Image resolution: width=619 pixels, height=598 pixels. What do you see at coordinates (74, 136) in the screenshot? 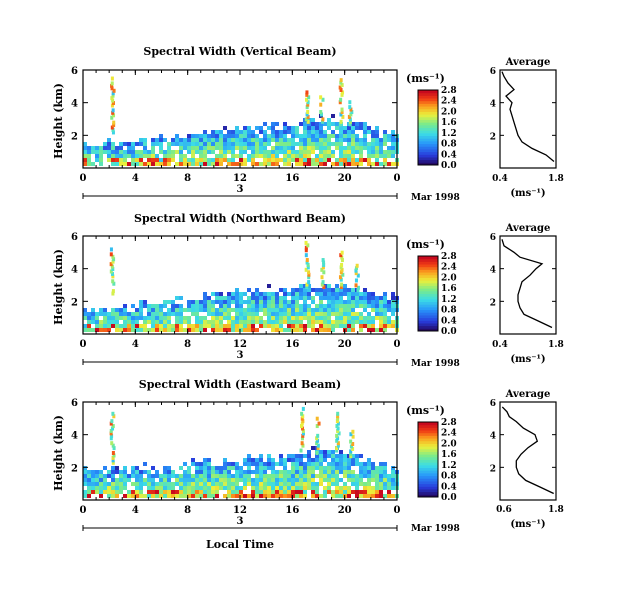
I see `y-tick-label: 2` at bounding box center [74, 136].